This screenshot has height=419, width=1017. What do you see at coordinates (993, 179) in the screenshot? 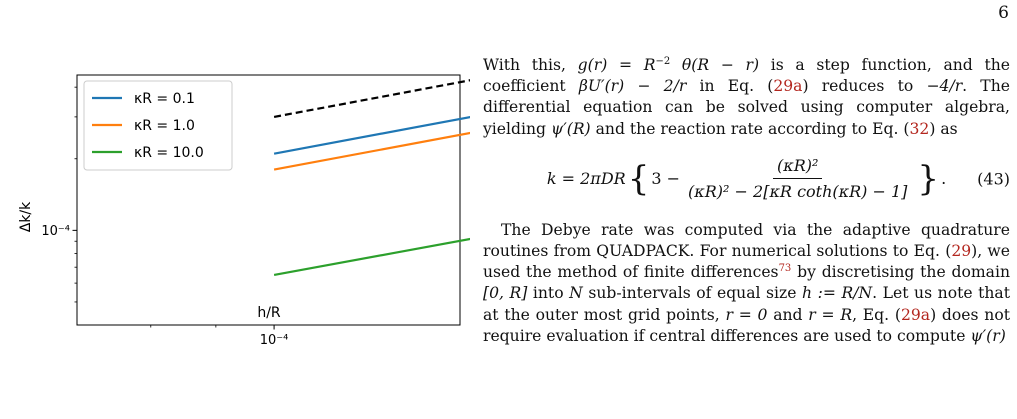
I see `equation-number: (43)` at bounding box center [993, 179].